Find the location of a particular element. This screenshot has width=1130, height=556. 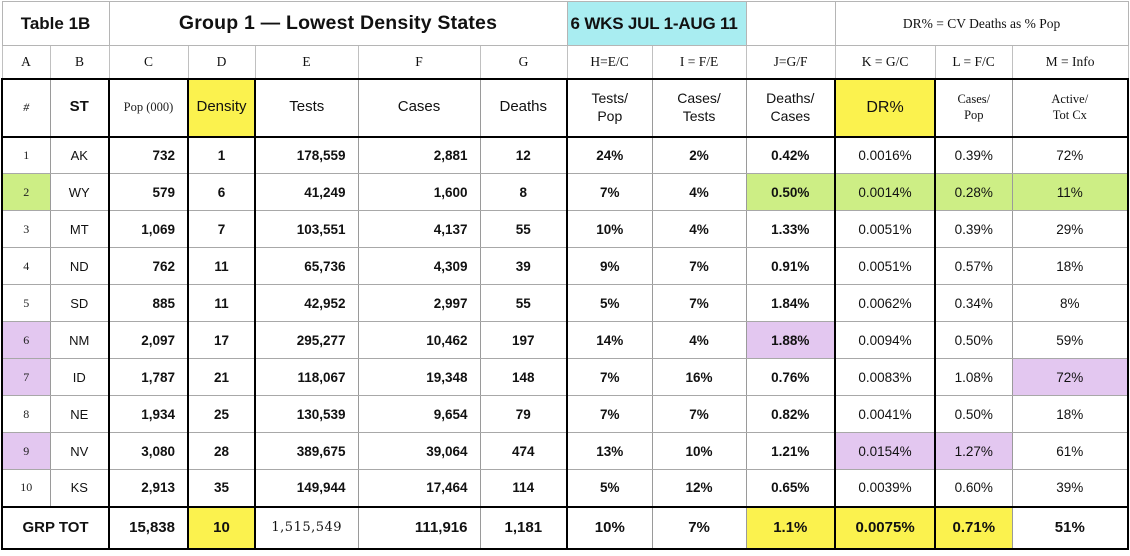

table-cell: 25 is located at coordinates (221, 414).